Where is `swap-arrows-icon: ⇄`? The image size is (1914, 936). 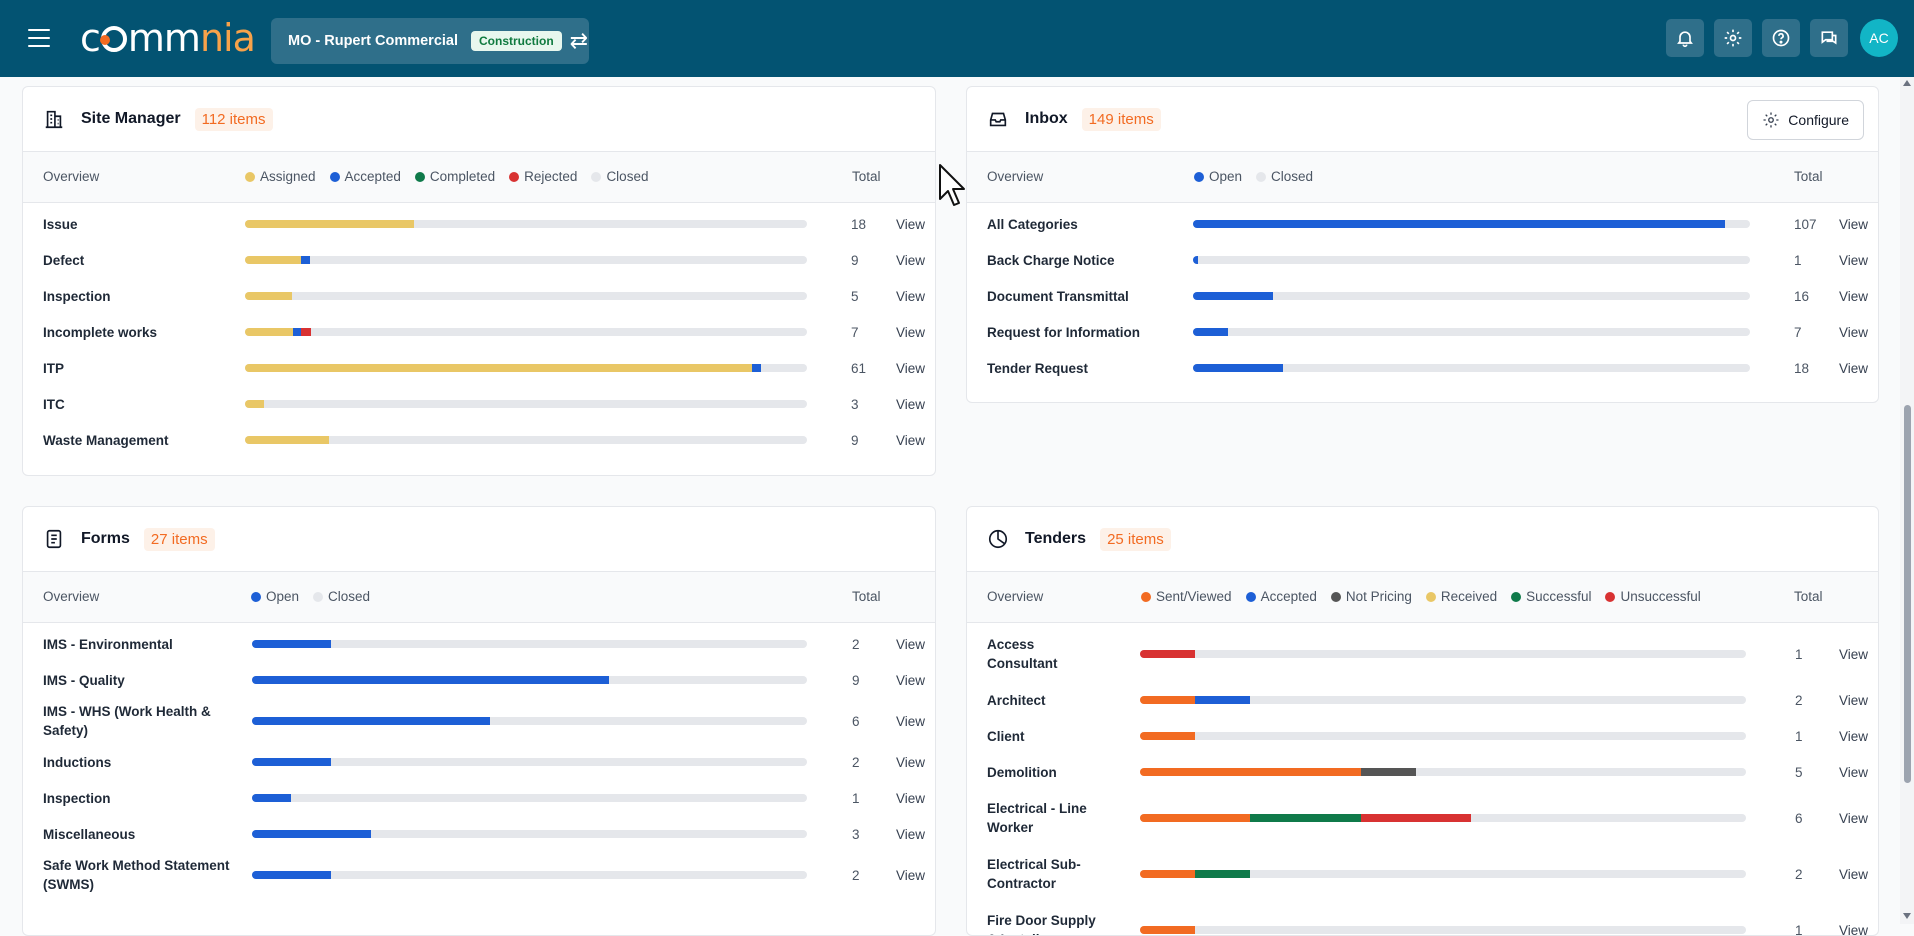
swap-arrows-icon: ⇄ is located at coordinates (579, 41).